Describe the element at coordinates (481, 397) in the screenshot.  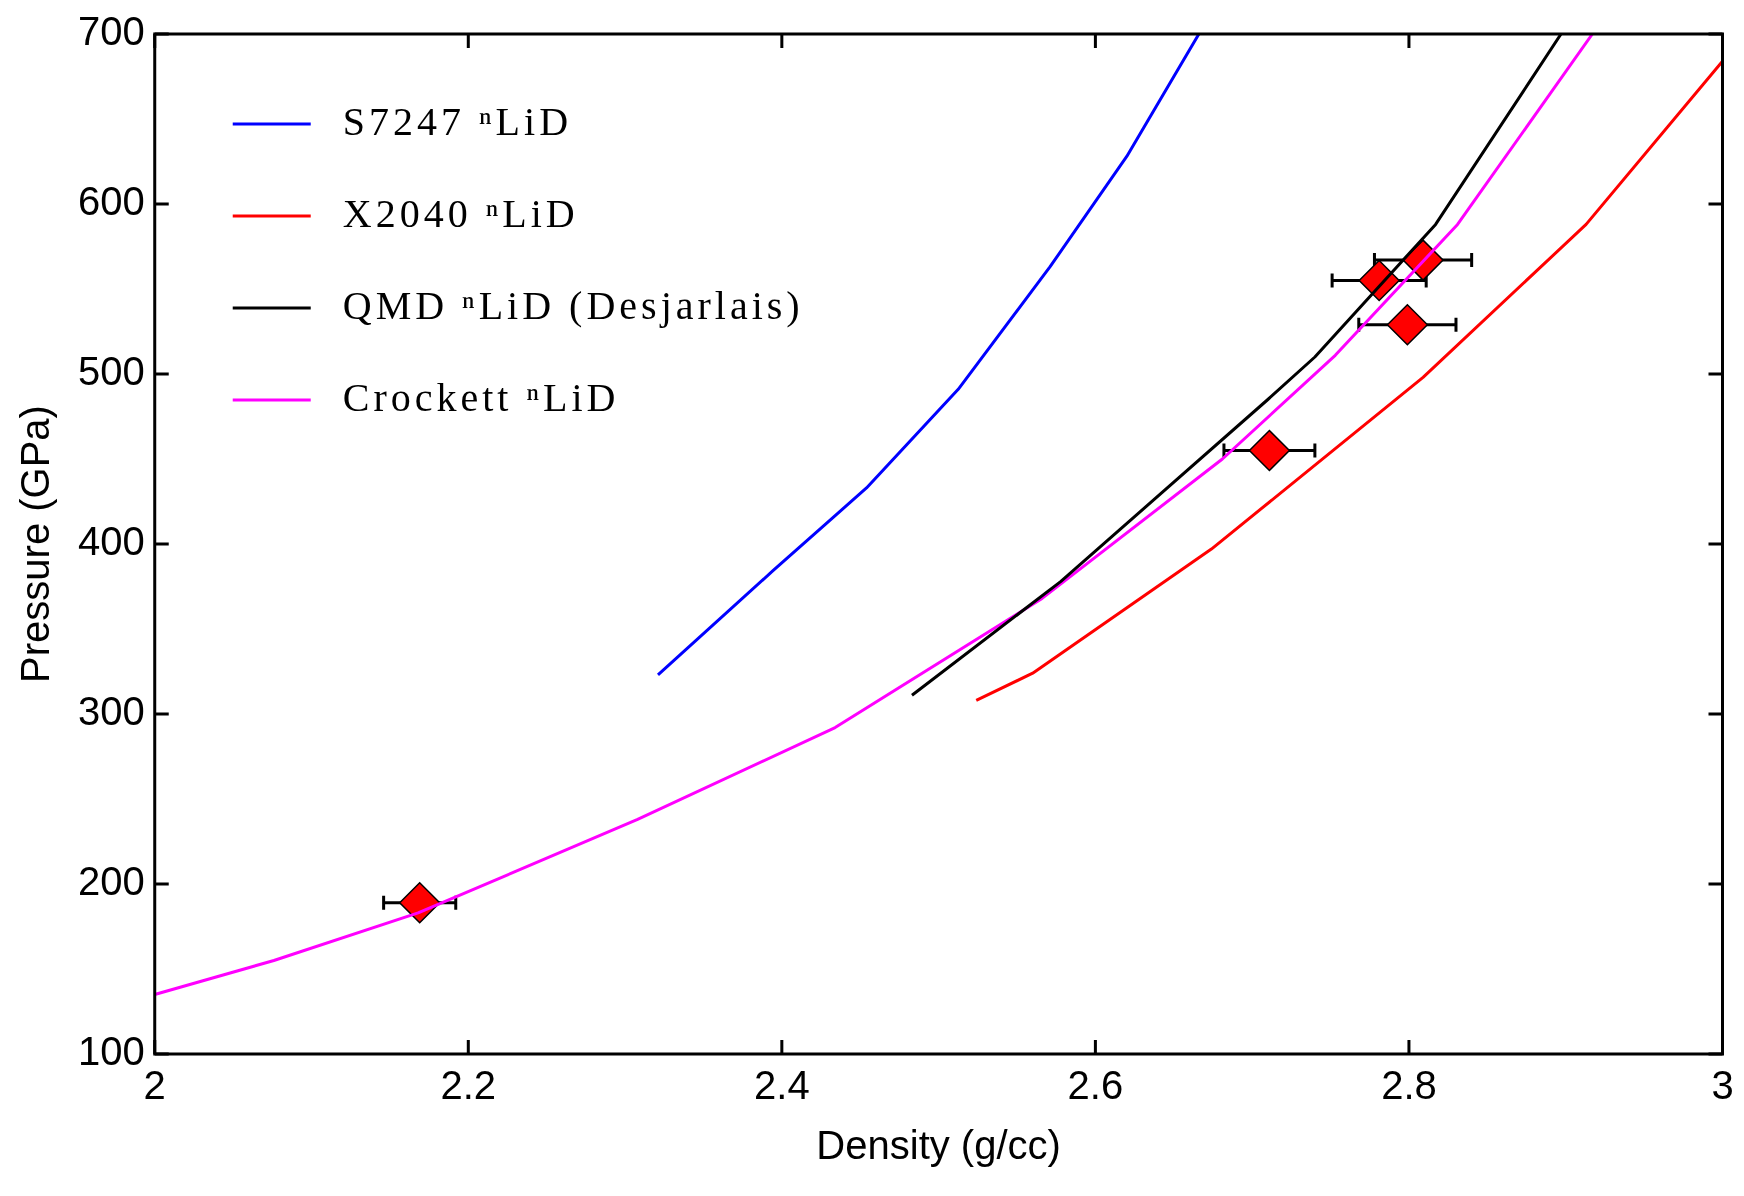
I see `legend-label: Crockett ⁿLiD` at that location.